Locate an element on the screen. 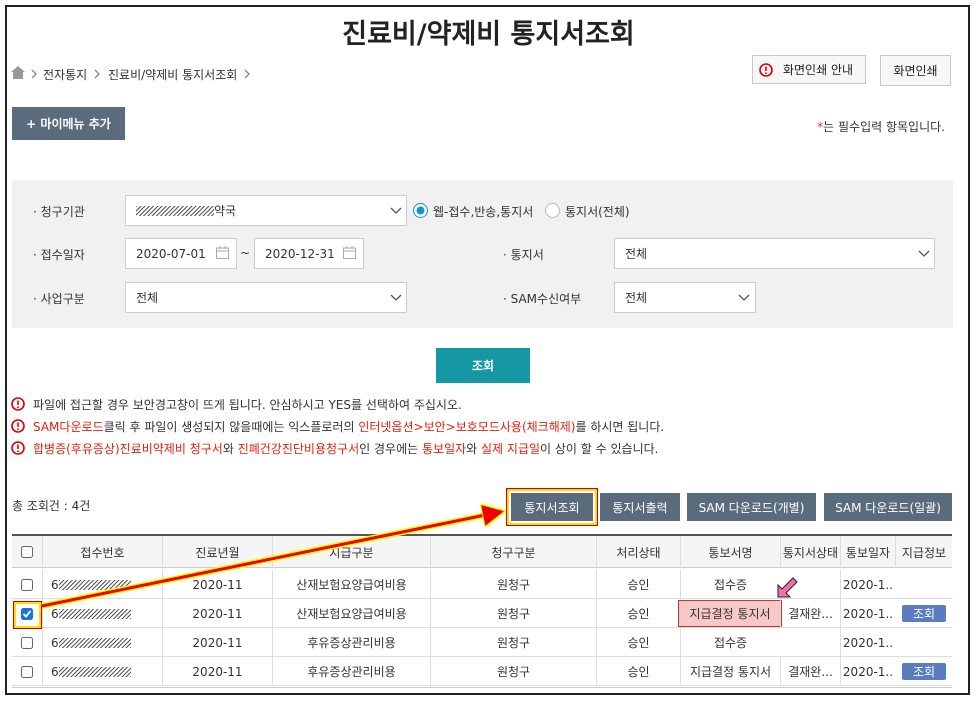 This screenshot has height=703, width=977. sam-select: 전체 is located at coordinates (685, 297).